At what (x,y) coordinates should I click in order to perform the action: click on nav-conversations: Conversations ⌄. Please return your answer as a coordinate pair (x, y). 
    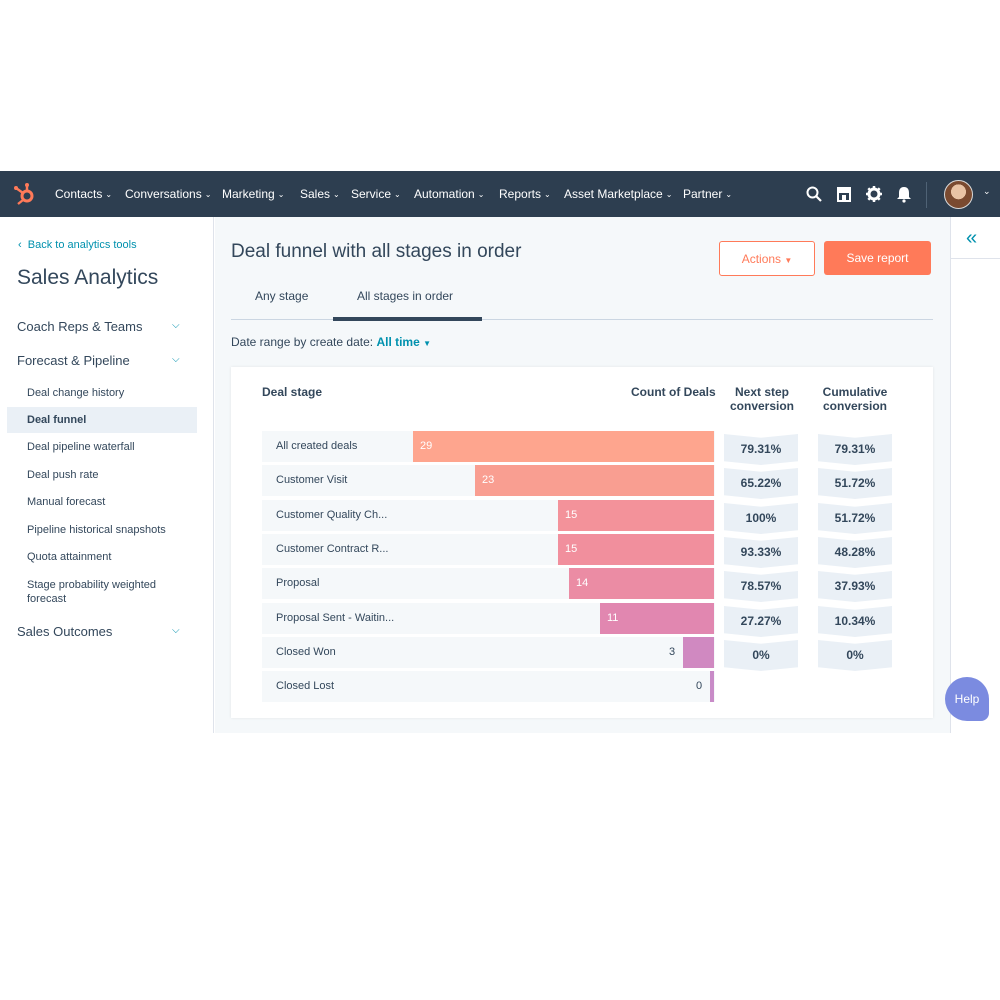
    Looking at the image, I should click on (168, 194).